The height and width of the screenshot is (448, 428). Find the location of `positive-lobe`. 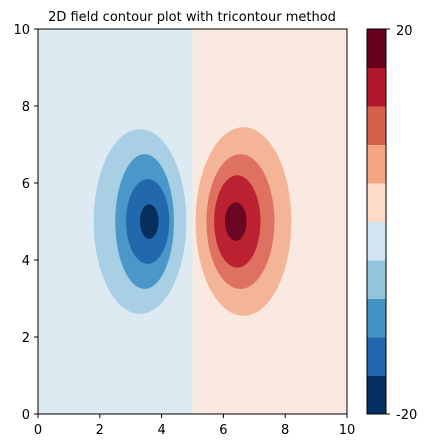

positive-lobe is located at coordinates (243, 221).